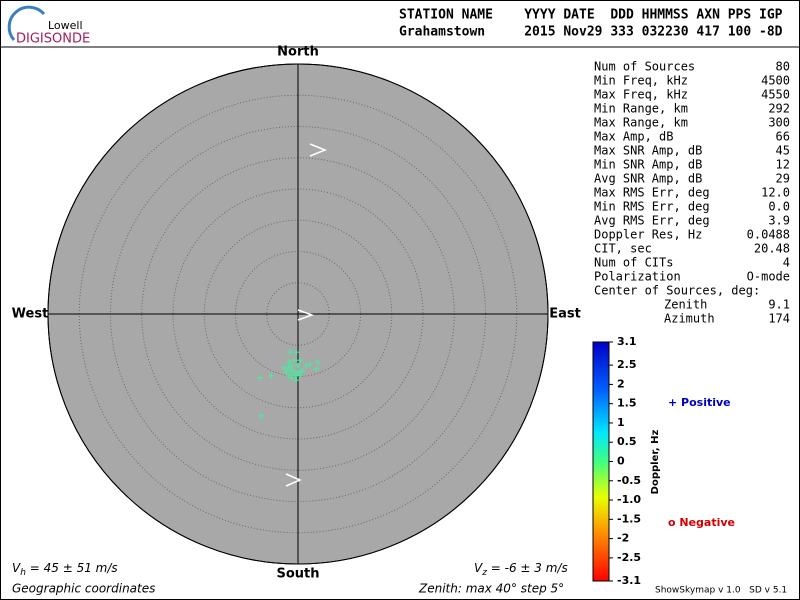  What do you see at coordinates (633, 263) in the screenshot?
I see `stat-label: Num of CITs` at bounding box center [633, 263].